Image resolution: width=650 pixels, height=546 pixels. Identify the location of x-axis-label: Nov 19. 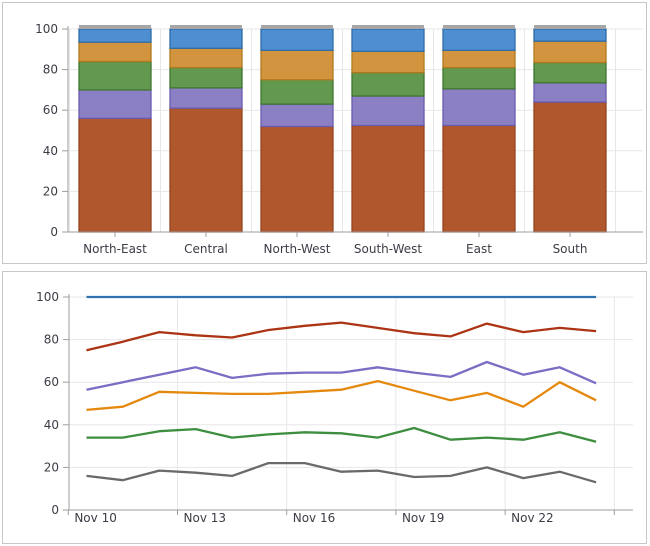
(423, 518).